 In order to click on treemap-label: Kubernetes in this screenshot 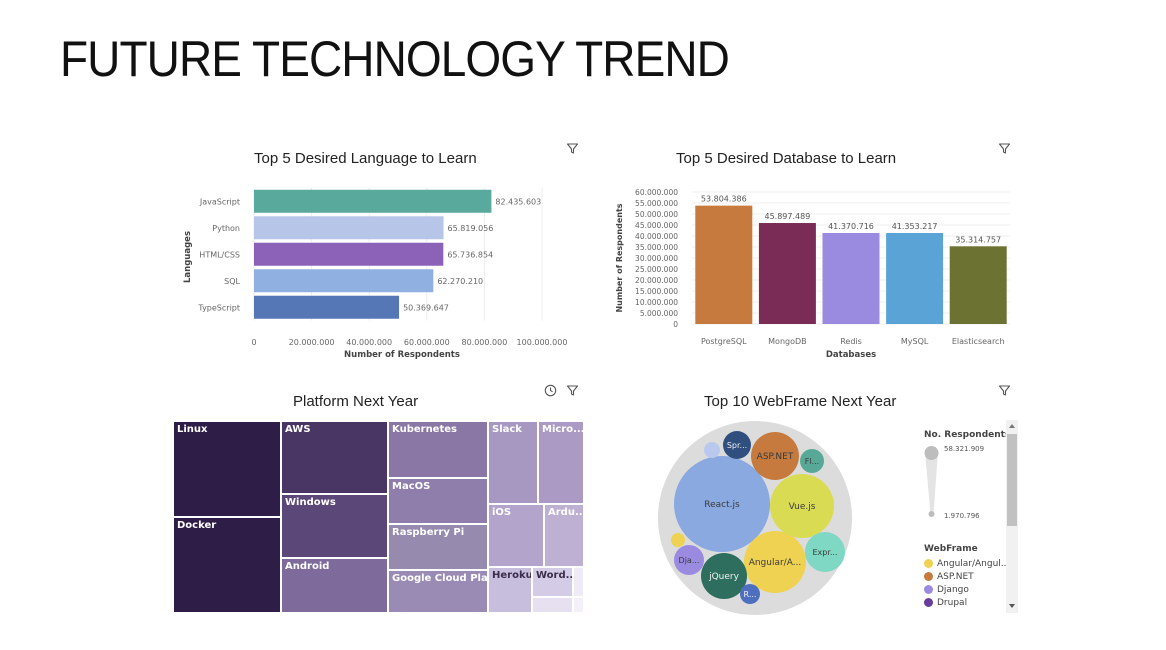, I will do `click(424, 429)`.